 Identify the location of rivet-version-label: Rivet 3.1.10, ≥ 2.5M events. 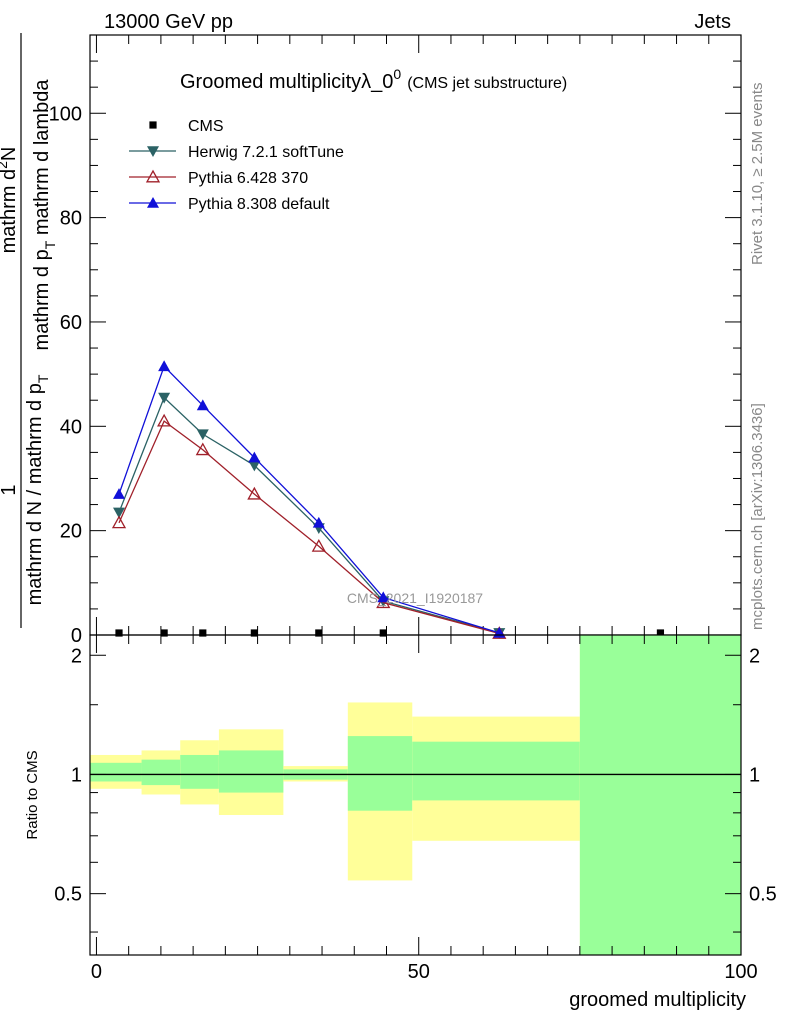
(757, 174).